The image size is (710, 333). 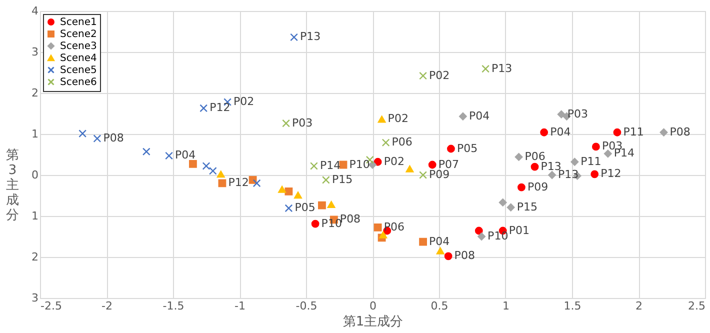 What do you see at coordinates (173, 306) in the screenshot?
I see `x-tick-label: -1.5` at bounding box center [173, 306].